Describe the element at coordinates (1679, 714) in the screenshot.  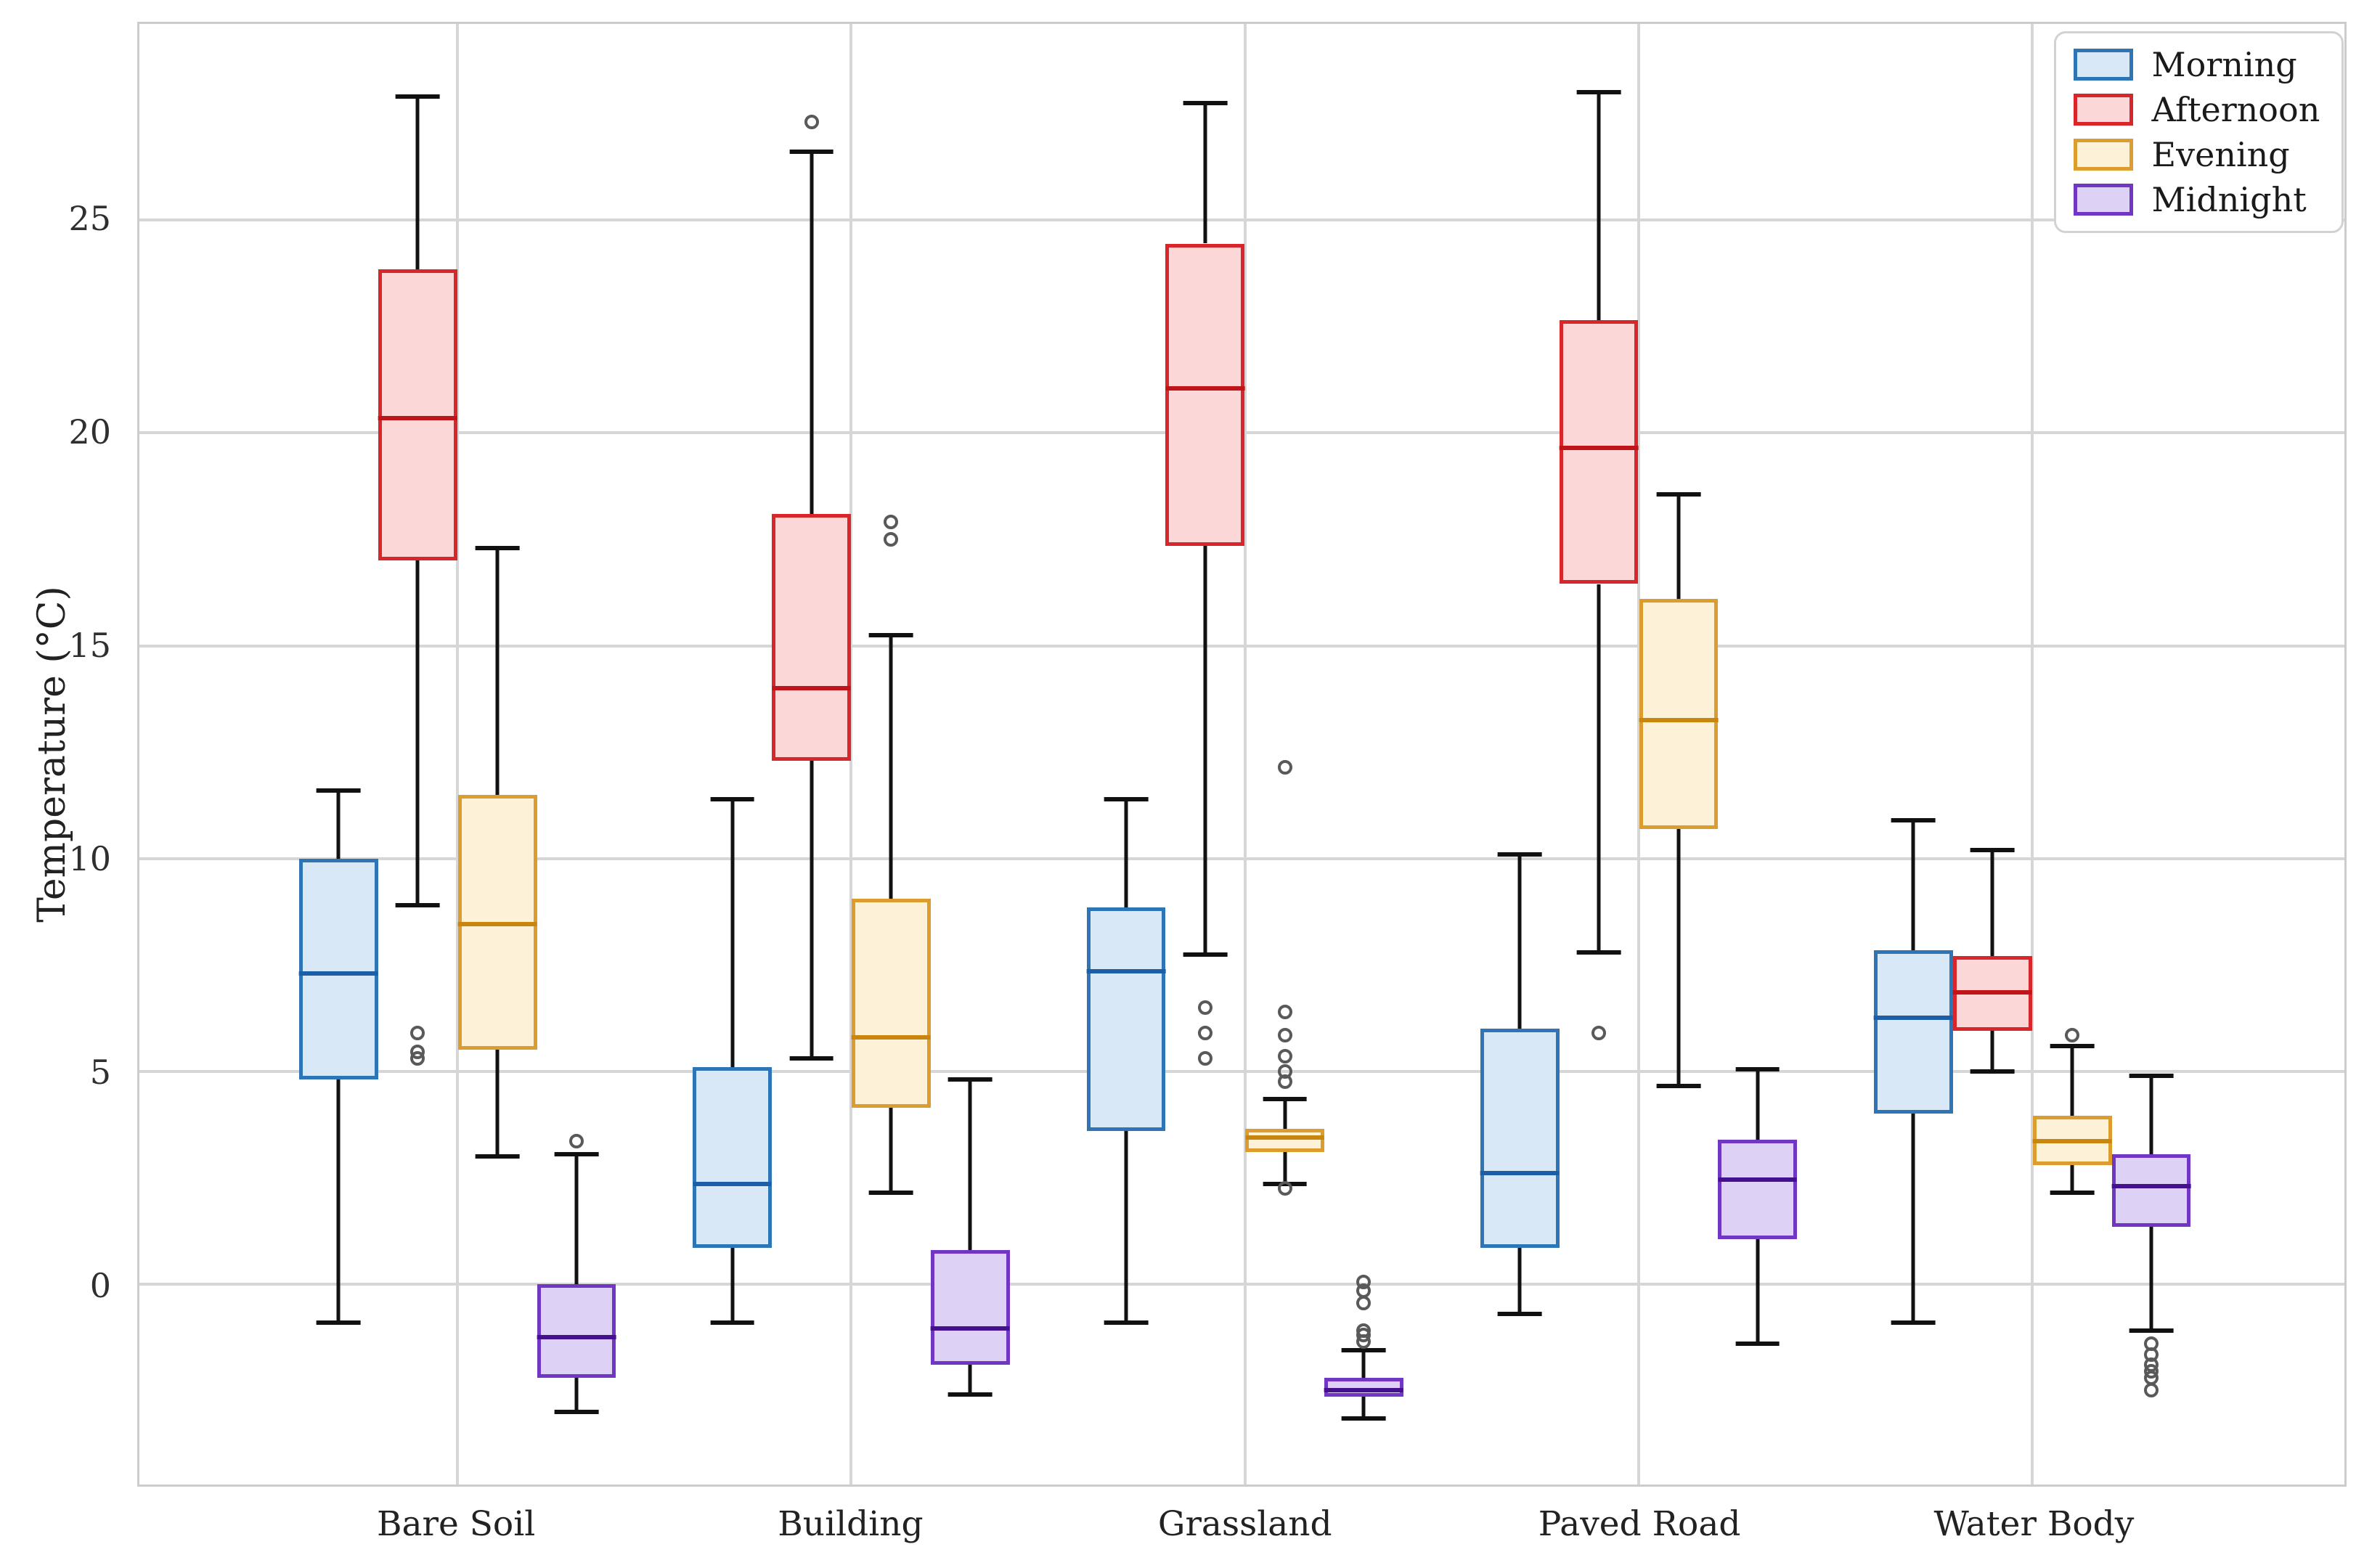
I see `box-evening` at that location.